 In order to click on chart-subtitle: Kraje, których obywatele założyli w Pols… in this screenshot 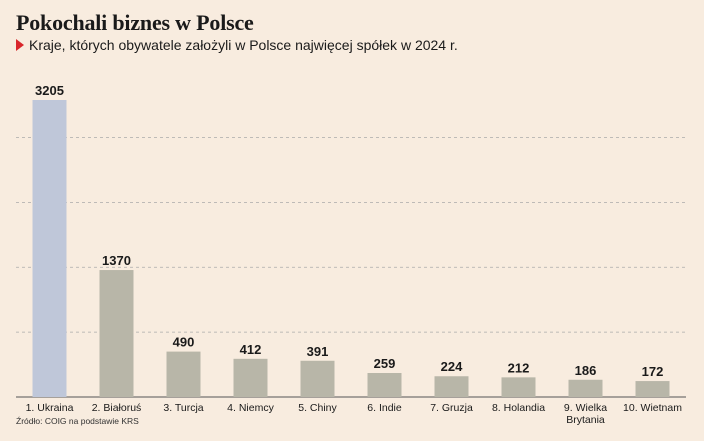, I will do `click(237, 45)`.